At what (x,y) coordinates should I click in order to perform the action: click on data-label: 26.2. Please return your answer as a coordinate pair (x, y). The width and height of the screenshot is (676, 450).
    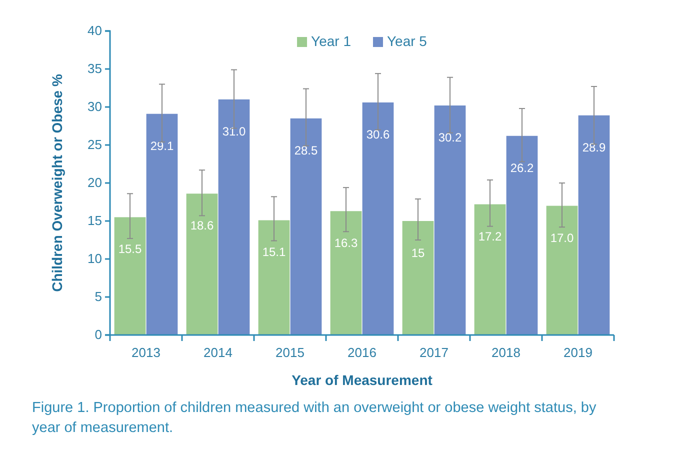
    Looking at the image, I should click on (522, 167).